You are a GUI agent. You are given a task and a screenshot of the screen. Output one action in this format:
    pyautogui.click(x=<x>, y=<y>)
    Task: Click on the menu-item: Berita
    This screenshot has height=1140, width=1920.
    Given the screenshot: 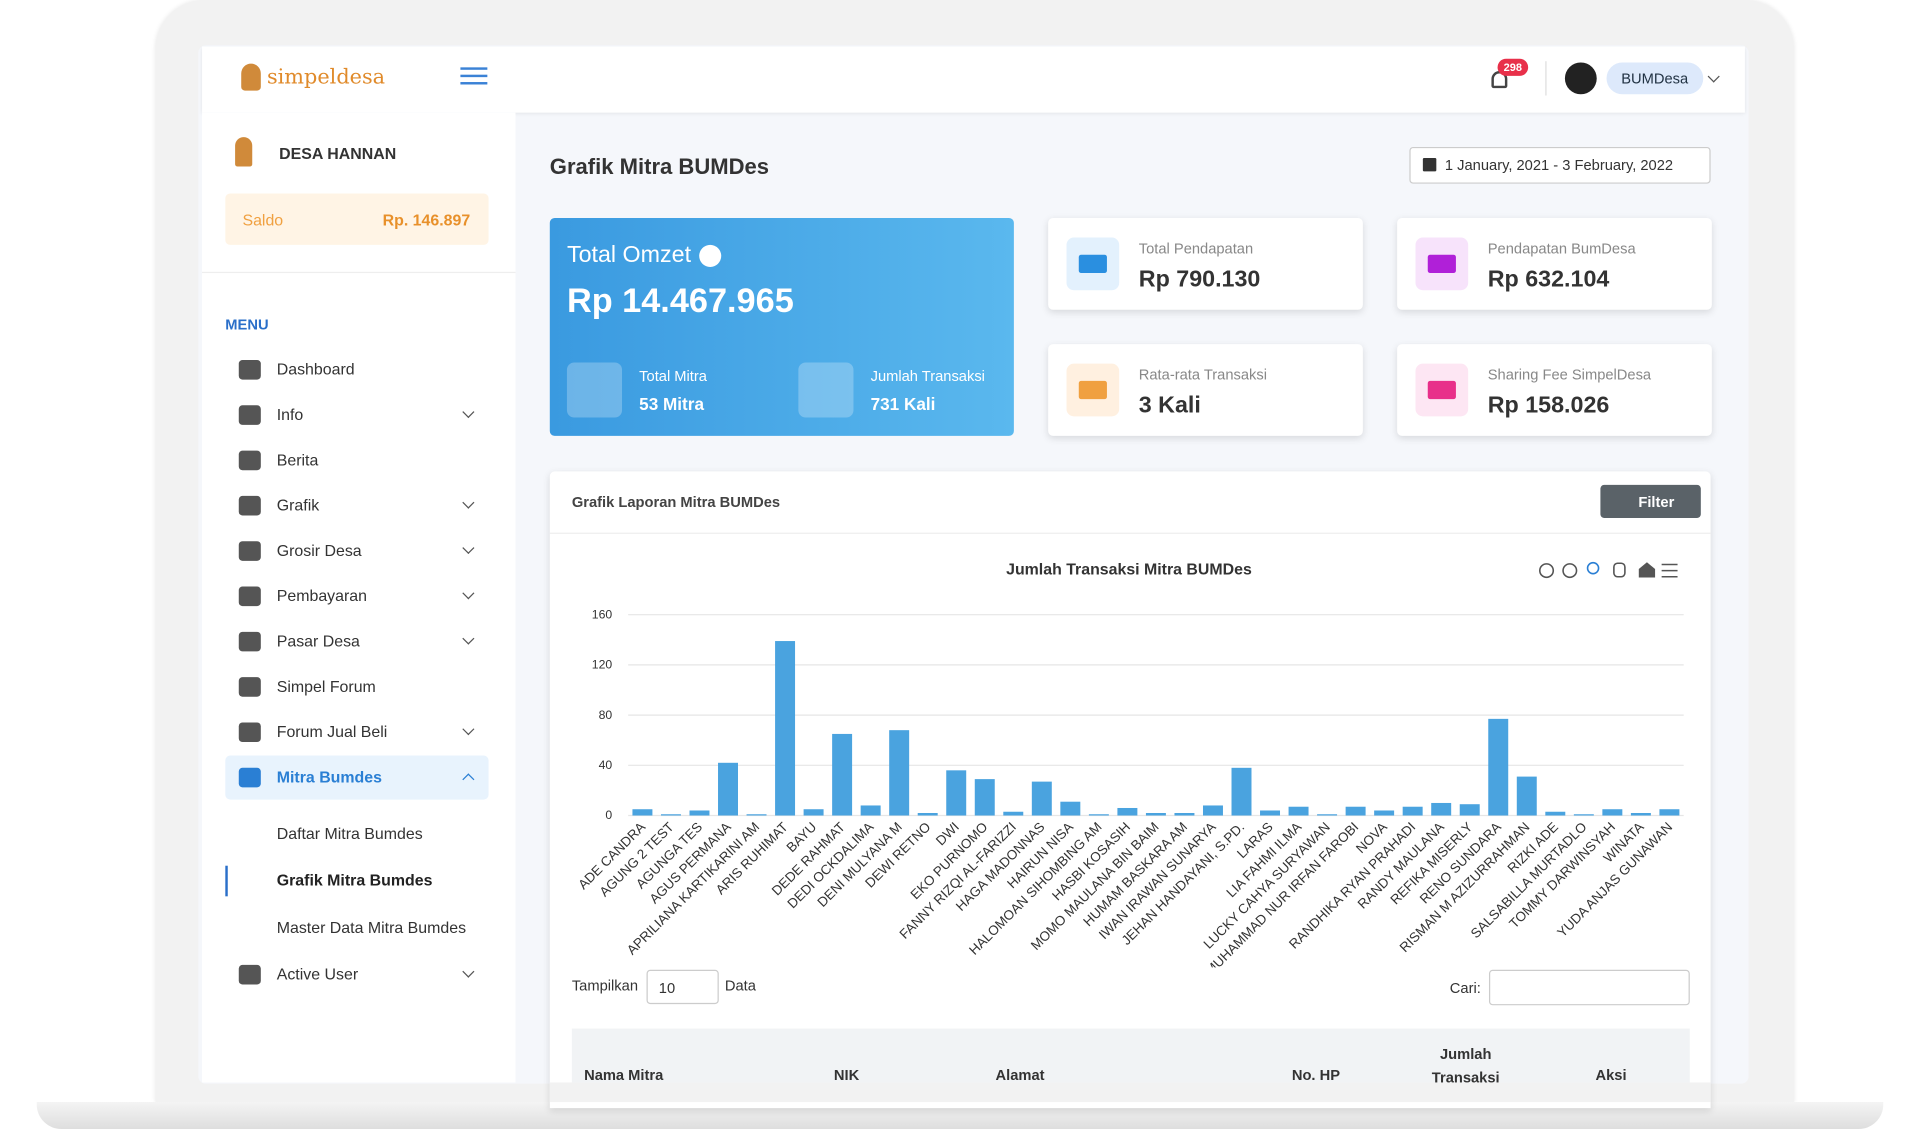 What is the action you would take?
    pyautogui.click(x=297, y=459)
    